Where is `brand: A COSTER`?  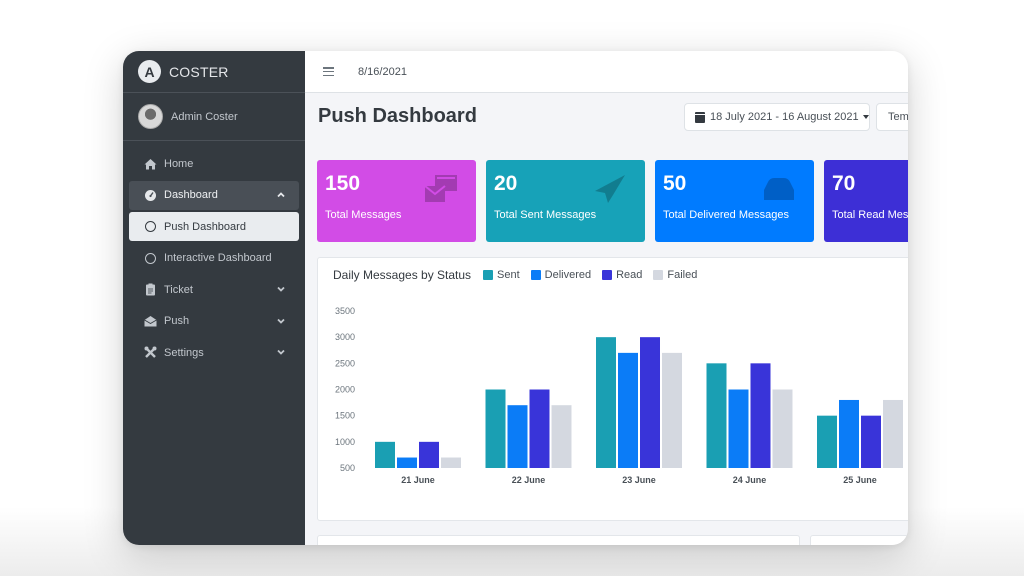
brand: A COSTER is located at coordinates (214, 72).